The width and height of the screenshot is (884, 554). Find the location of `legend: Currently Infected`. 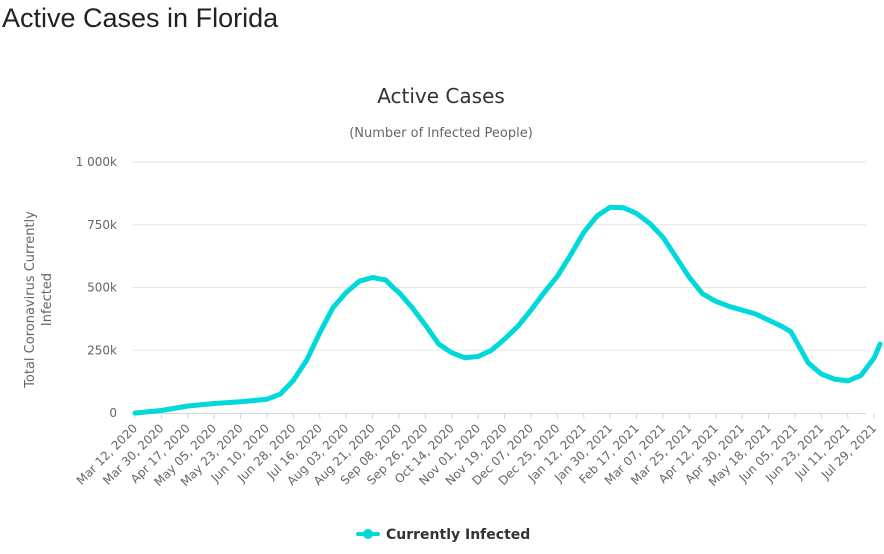

legend: Currently Infected is located at coordinates (443, 535).